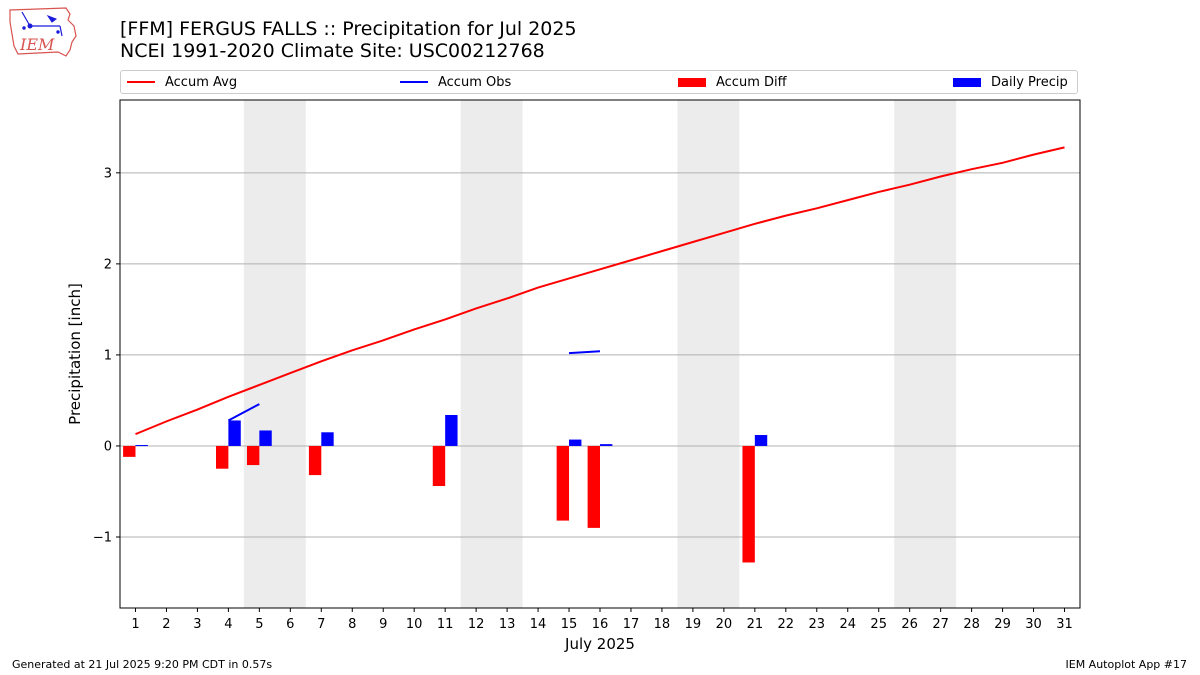 This screenshot has height=675, width=1200. Describe the element at coordinates (1126, 664) in the screenshot. I see `app-credit: IEM Autoplot App #17` at that location.